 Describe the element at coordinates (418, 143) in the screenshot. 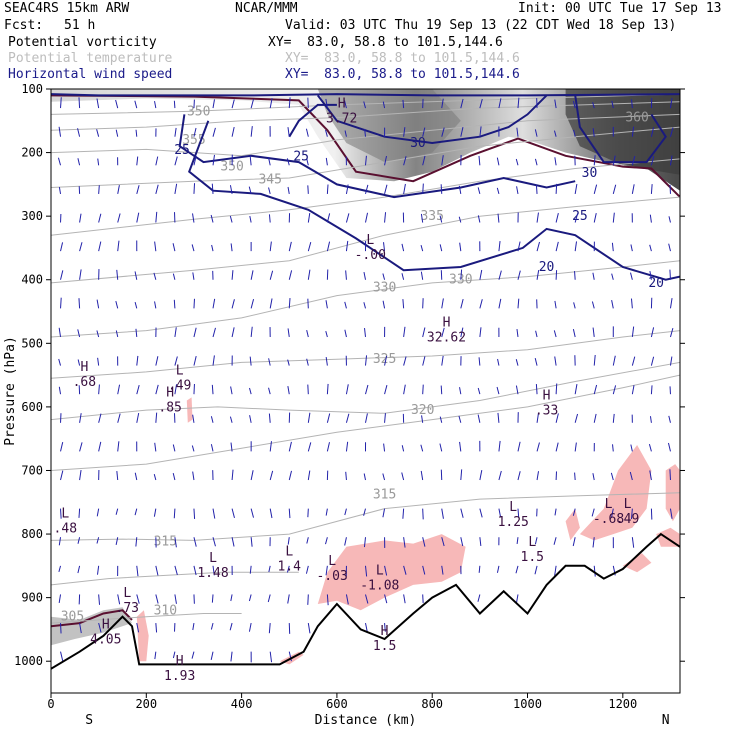

I see `wind-label: 30` at that location.